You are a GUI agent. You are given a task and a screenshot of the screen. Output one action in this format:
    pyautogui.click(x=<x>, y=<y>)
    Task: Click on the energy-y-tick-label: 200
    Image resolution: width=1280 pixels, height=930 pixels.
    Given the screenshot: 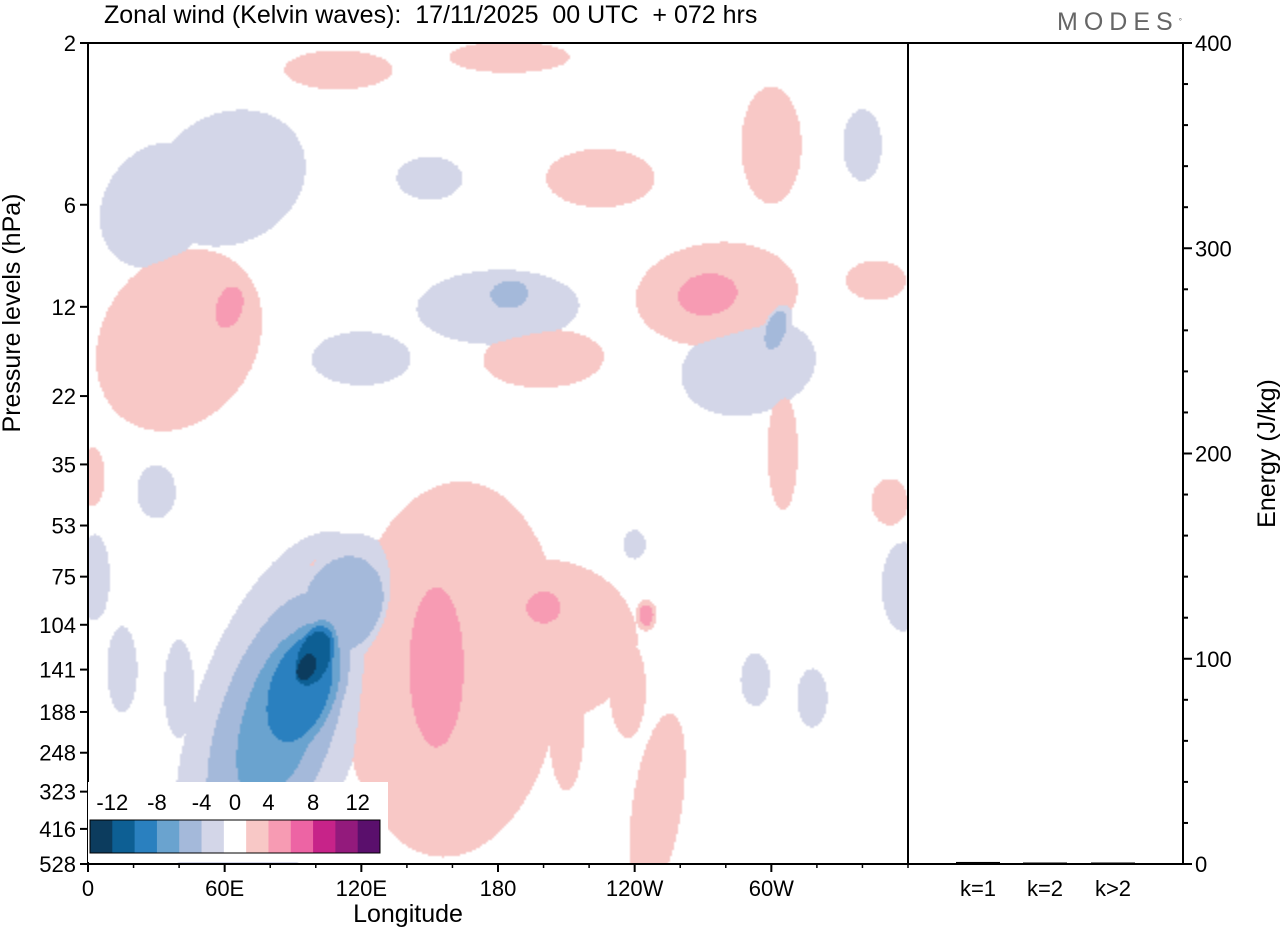 What is the action you would take?
    pyautogui.click(x=1213, y=454)
    